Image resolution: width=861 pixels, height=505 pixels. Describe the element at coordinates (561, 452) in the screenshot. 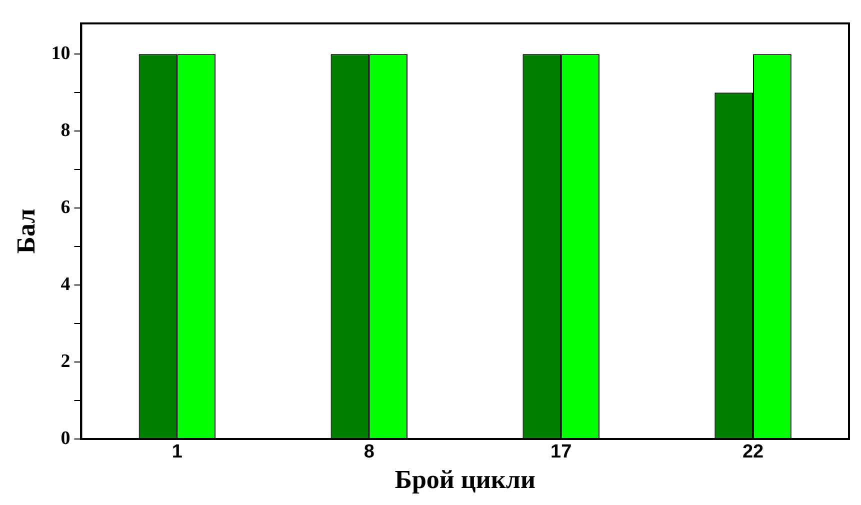

I see `x-tick-label: 17` at that location.